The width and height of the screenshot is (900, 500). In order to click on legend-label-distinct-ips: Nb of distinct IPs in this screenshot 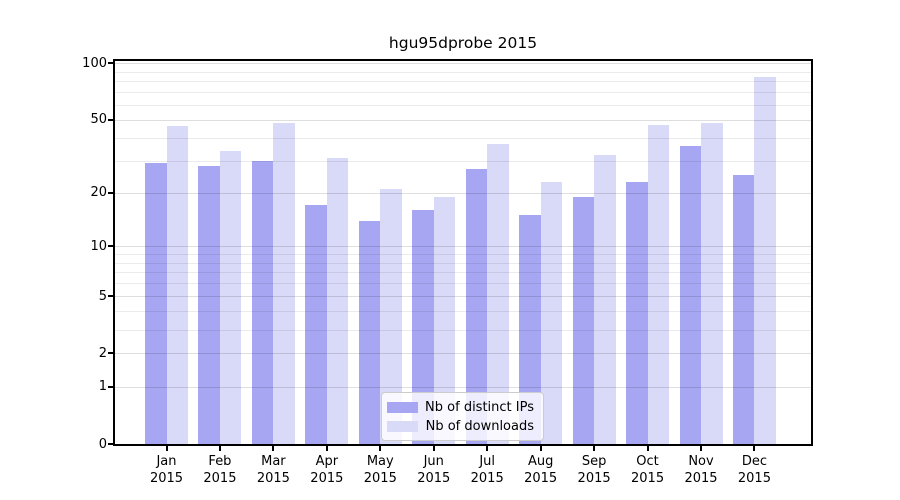, I will do `click(479, 407)`.